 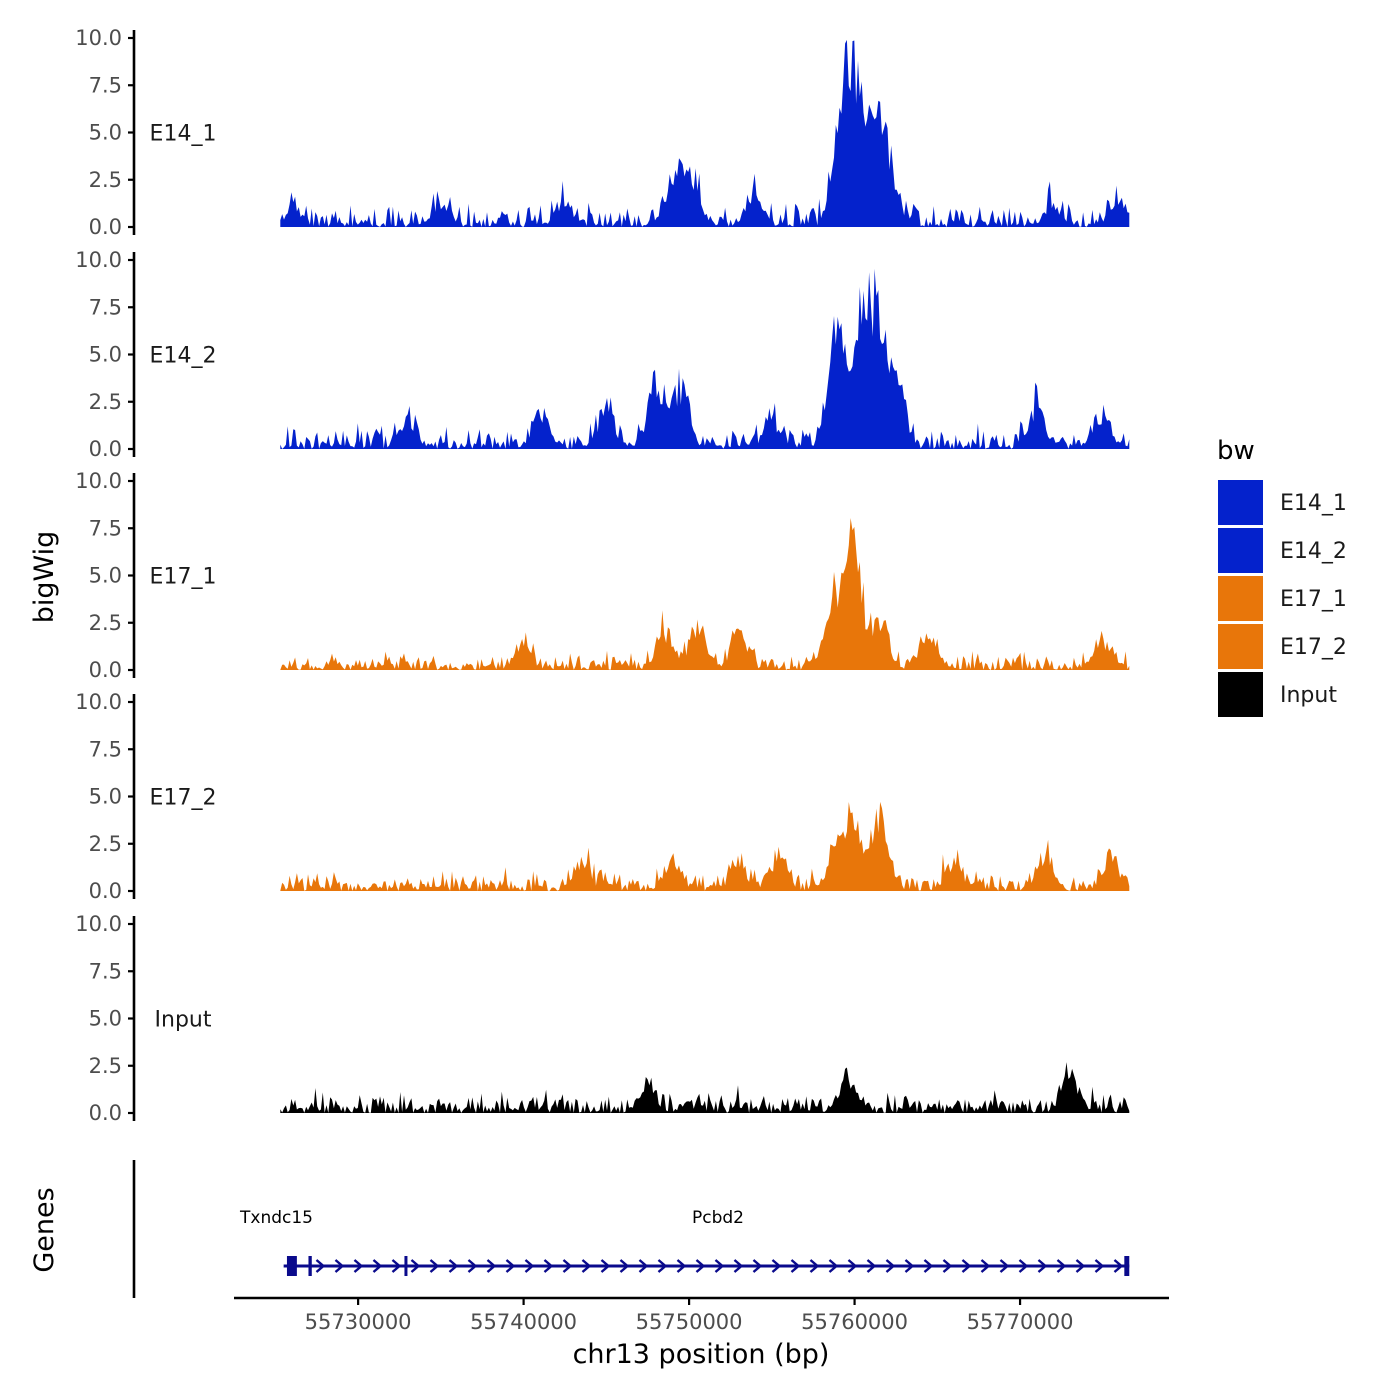 I want to click on track-panel-E17_2: 0.0 2.5 5.0 7.5 10.0 E17_2, so click(x=602, y=796).